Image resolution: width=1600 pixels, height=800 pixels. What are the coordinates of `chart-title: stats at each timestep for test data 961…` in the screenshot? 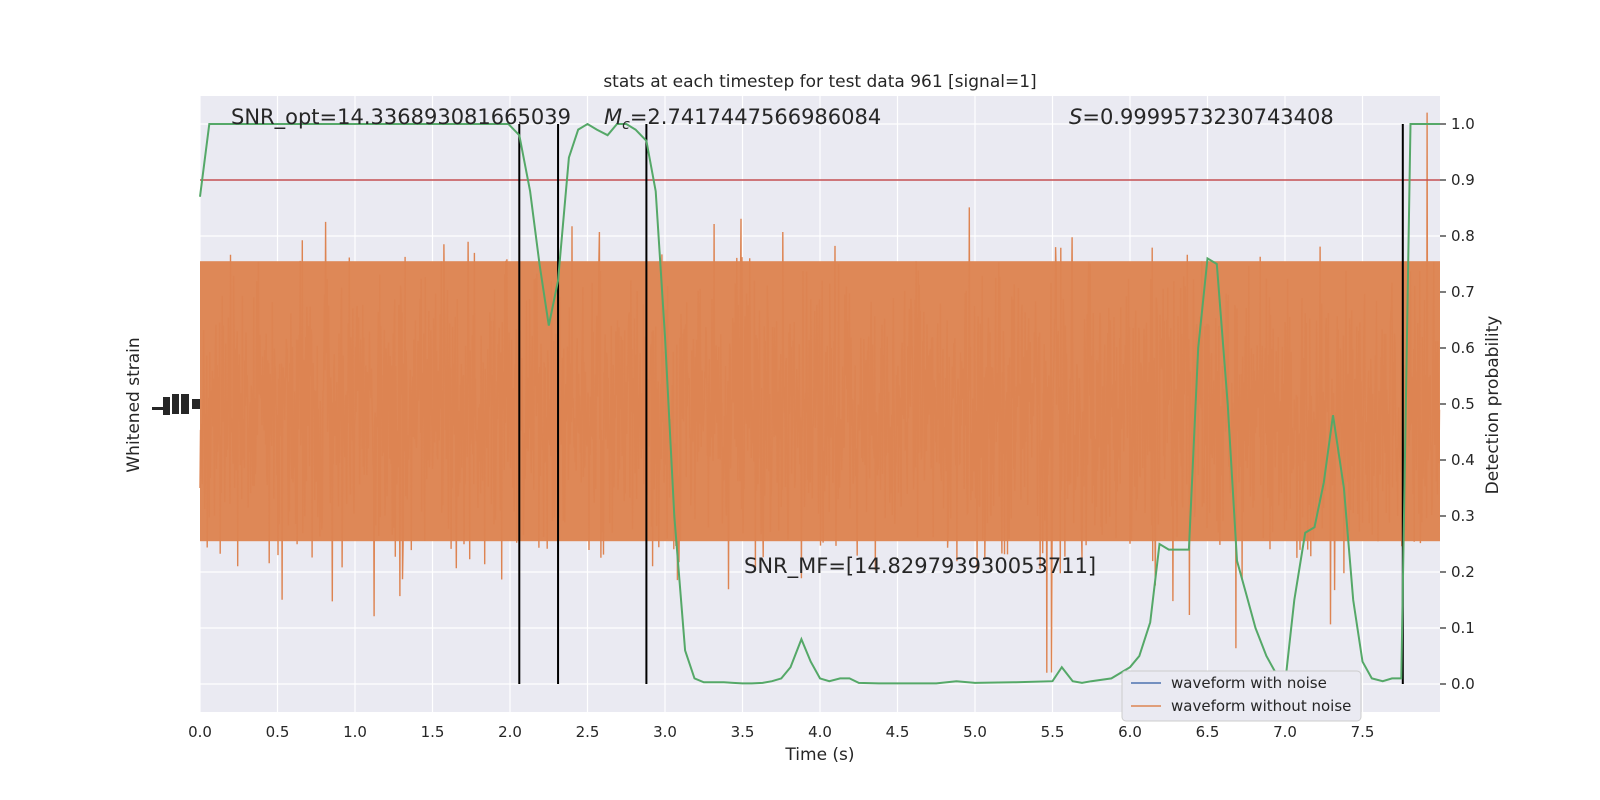 It's located at (819, 82).